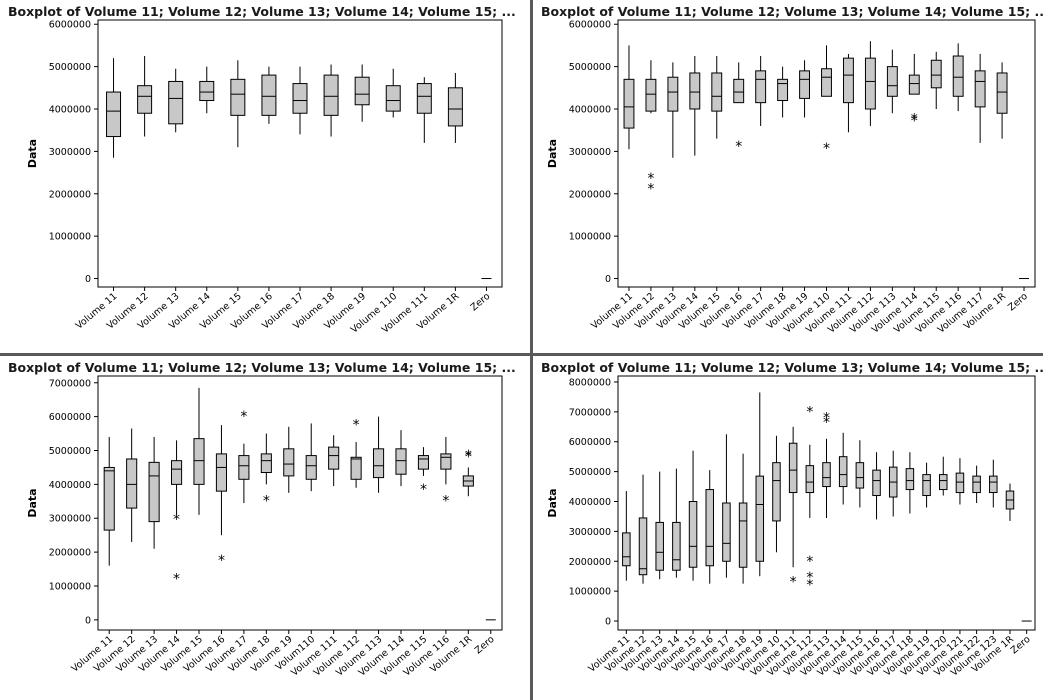 The width and height of the screenshot is (1043, 700). Describe the element at coordinates (793, 508) in the screenshot. I see `box-volume-111: *` at that location.